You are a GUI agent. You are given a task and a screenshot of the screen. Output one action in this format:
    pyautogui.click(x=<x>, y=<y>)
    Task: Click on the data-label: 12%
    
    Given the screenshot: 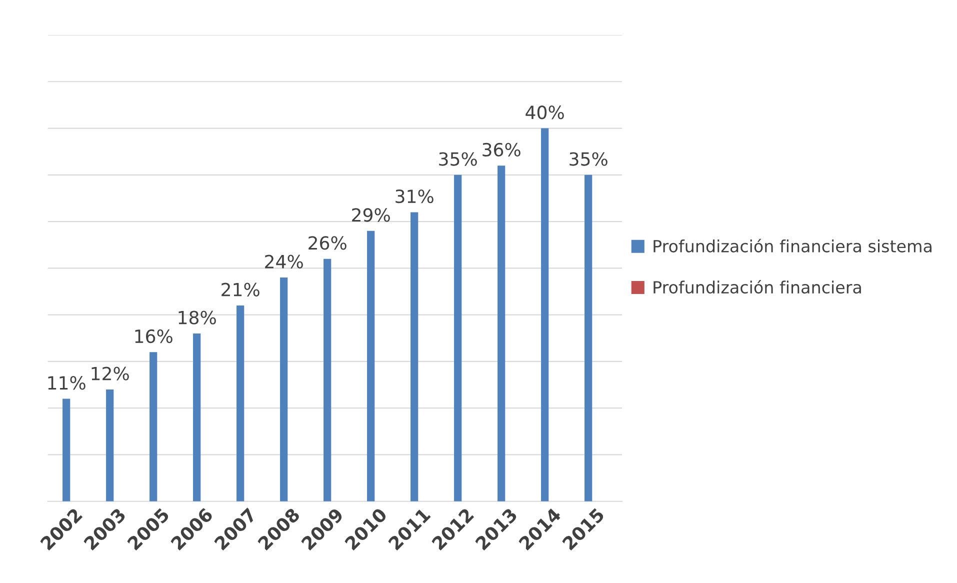 What is the action you would take?
    pyautogui.click(x=110, y=373)
    